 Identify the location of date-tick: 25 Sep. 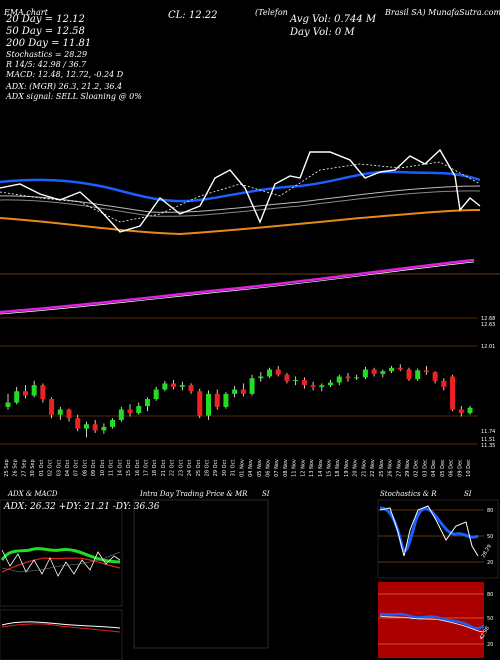
(7, 467).